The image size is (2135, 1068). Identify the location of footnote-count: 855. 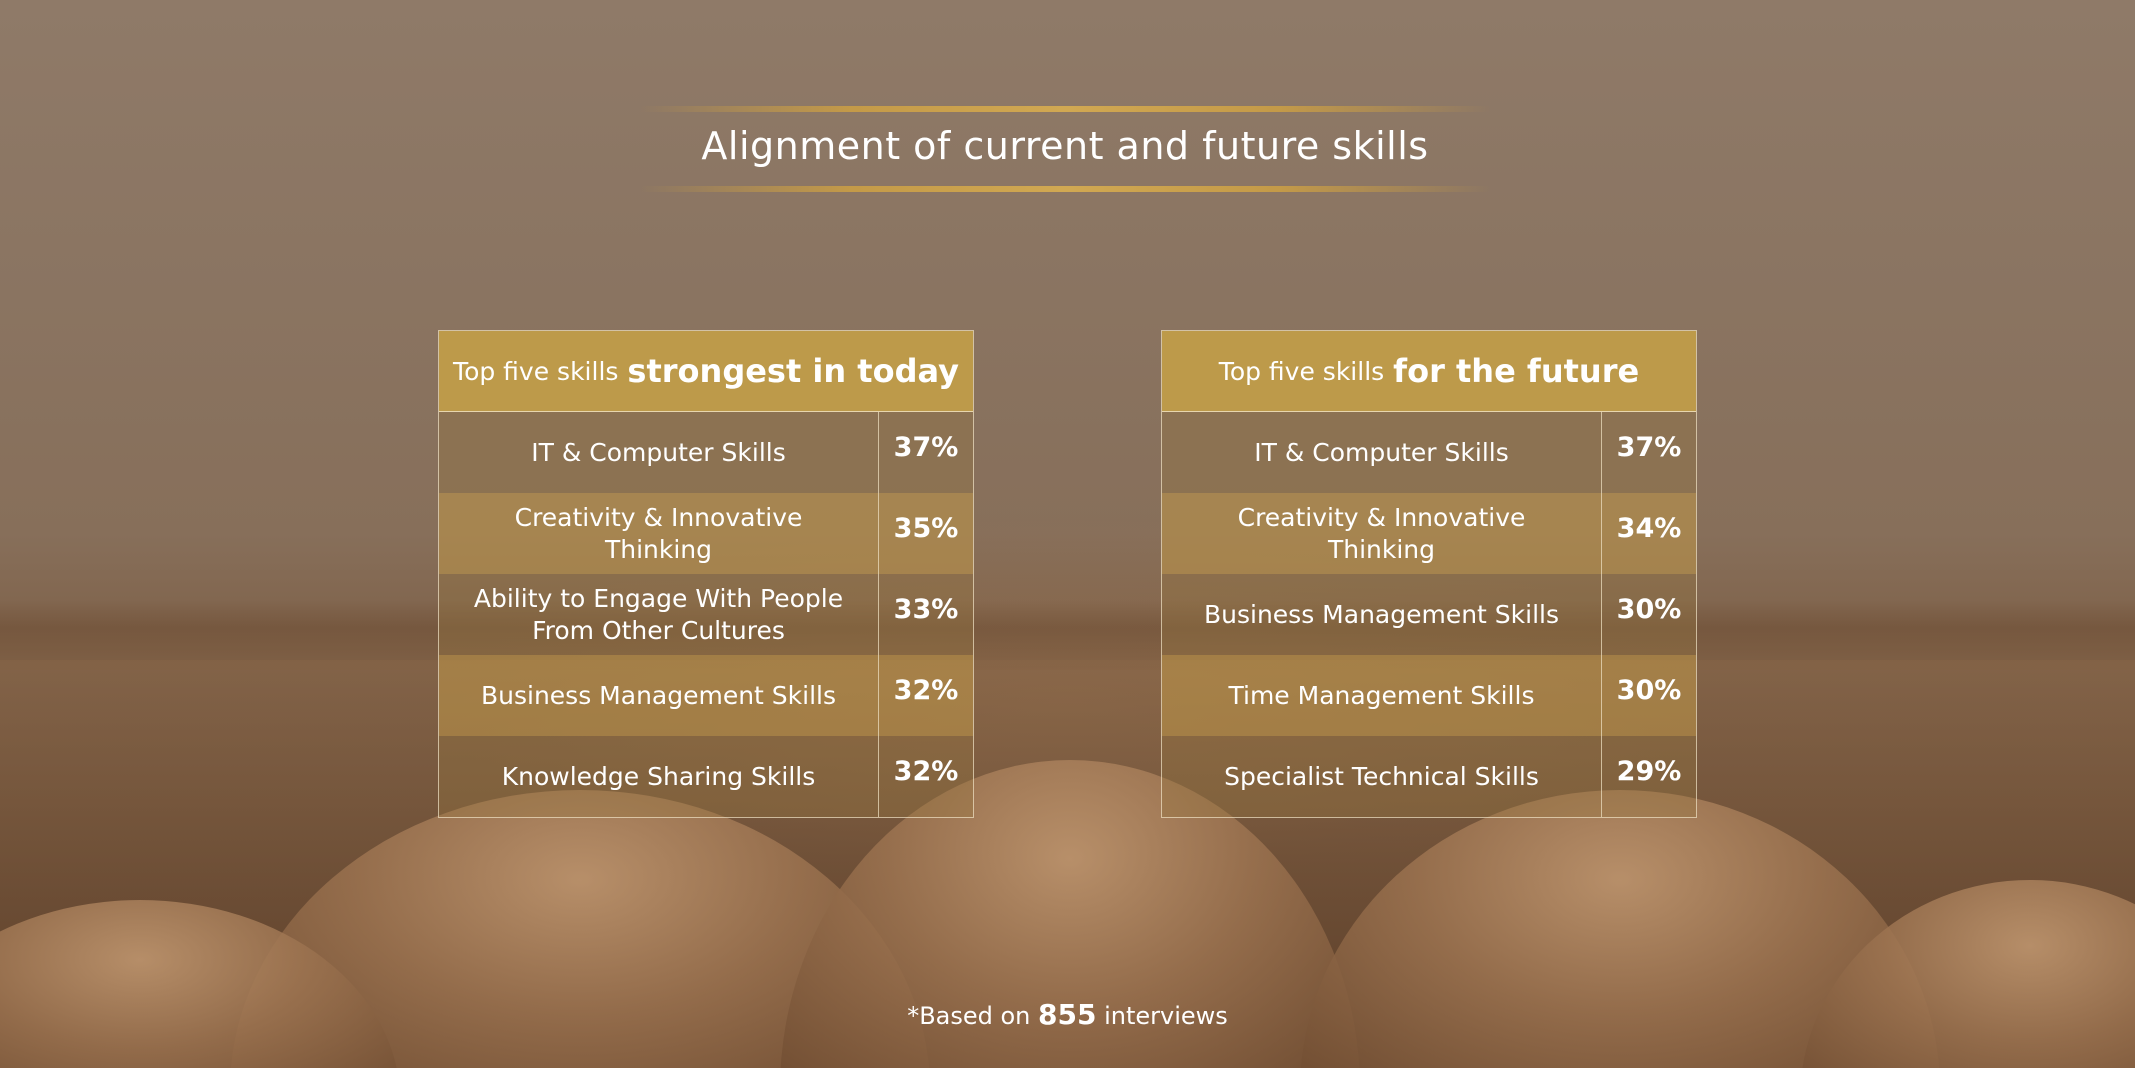
(1067, 1014).